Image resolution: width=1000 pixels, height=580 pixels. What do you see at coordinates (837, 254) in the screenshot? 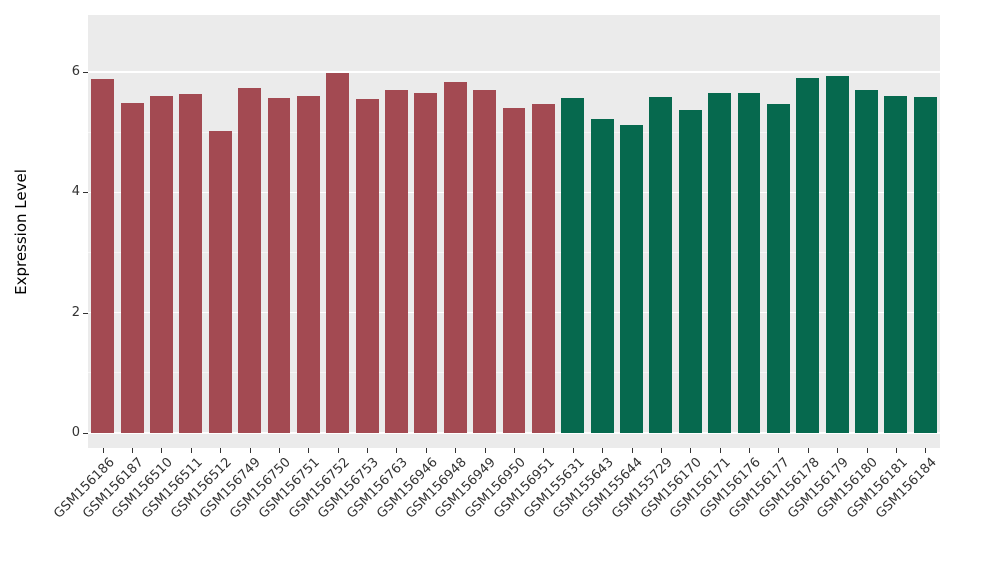
I see `bar-GSM156179` at bounding box center [837, 254].